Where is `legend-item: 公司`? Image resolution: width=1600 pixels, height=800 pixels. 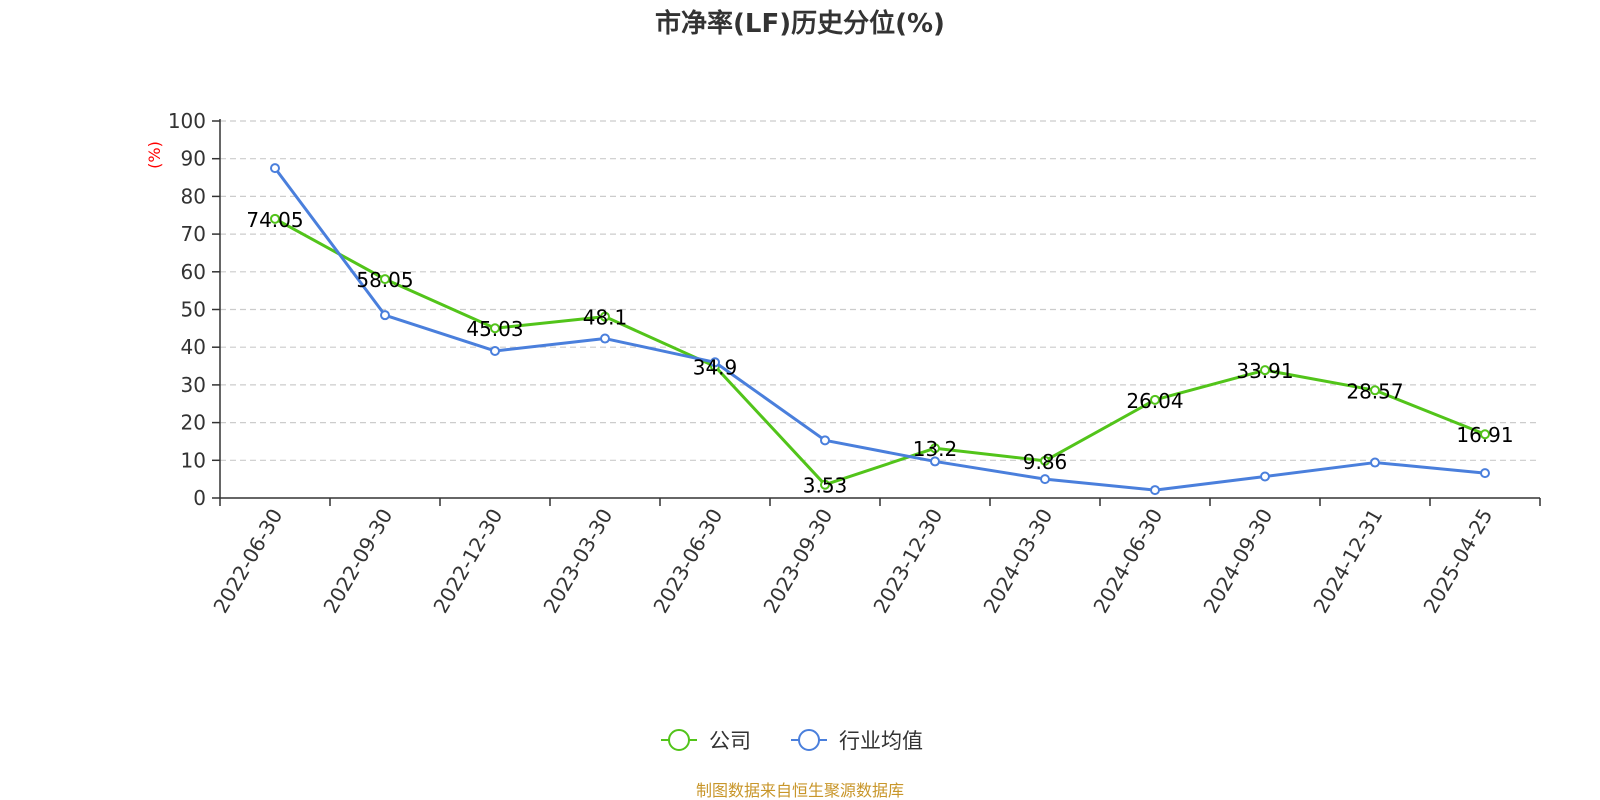 legend-item: 公司 is located at coordinates (706, 741).